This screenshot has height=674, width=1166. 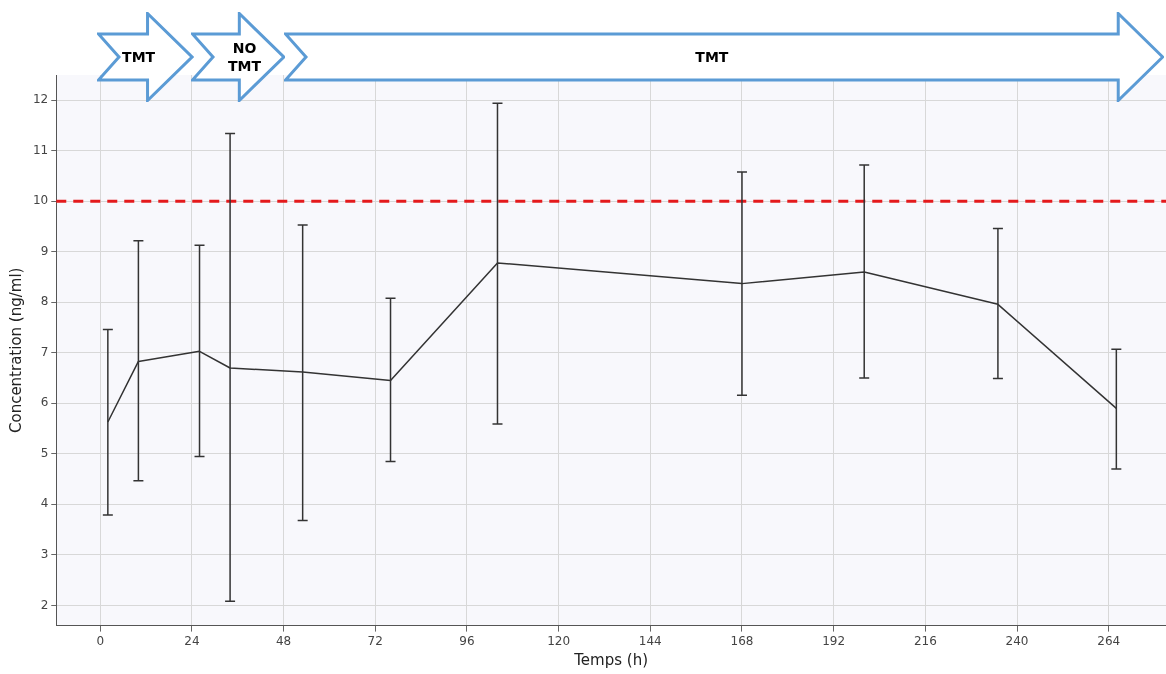 What do you see at coordinates (44, 301) in the screenshot?
I see `y-tick-label: 8` at bounding box center [44, 301].